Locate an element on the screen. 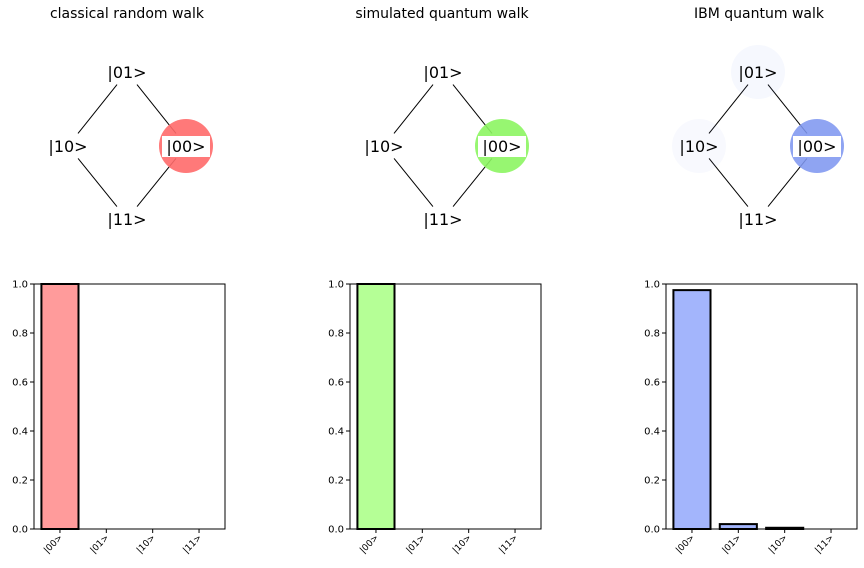  panel-title-classical: classical random walk is located at coordinates (127, 14).